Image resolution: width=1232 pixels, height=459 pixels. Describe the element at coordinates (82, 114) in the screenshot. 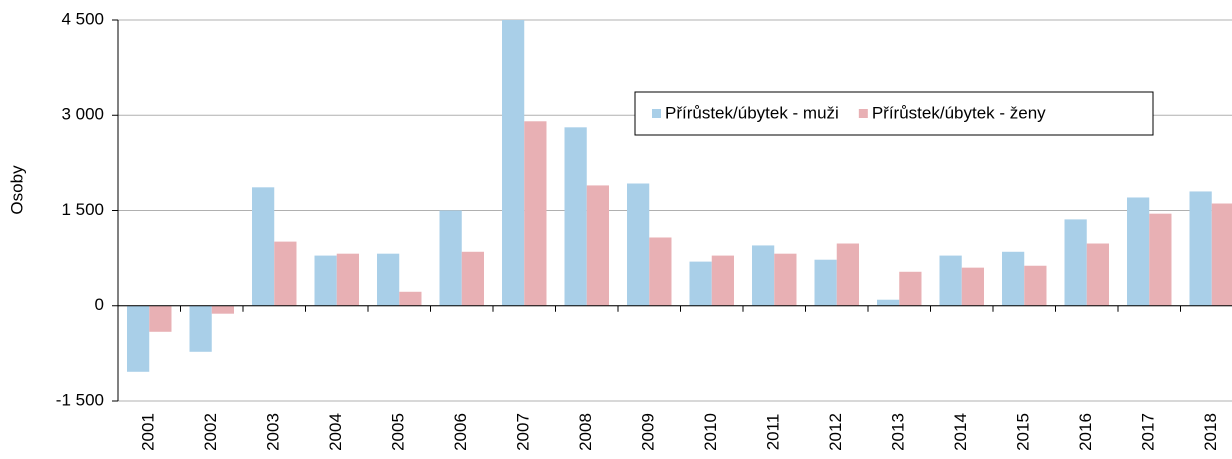

I see `y-tick-label: 3 000` at that location.